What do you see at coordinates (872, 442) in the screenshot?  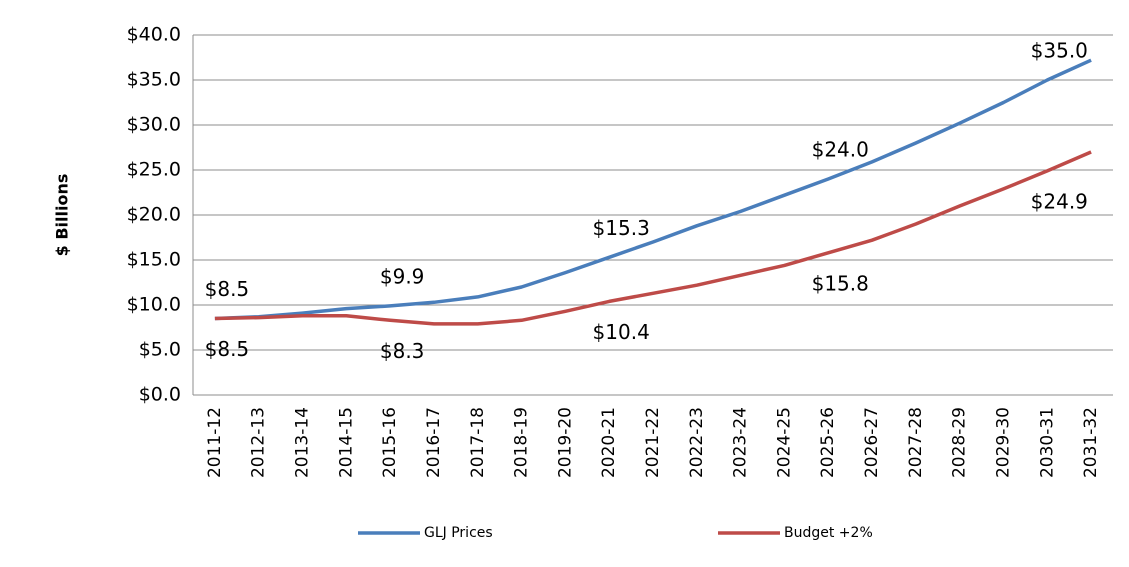 I see `x-tick-label: 2026-27` at bounding box center [872, 442].